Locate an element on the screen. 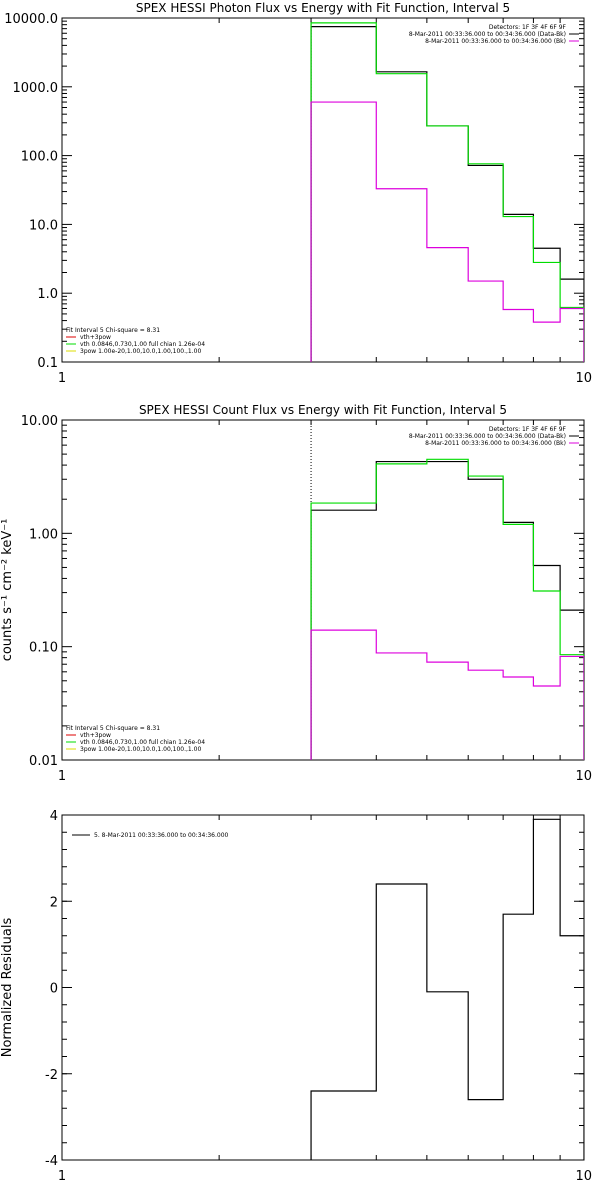 The image size is (600, 1200). y-tick-label: 0 is located at coordinates (54, 989).